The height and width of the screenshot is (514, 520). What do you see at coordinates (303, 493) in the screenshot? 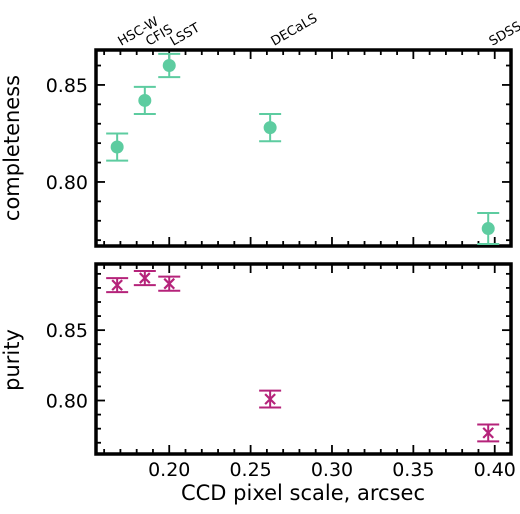
I see `xlabel: CCD pixel scale, arcsec` at bounding box center [303, 493].